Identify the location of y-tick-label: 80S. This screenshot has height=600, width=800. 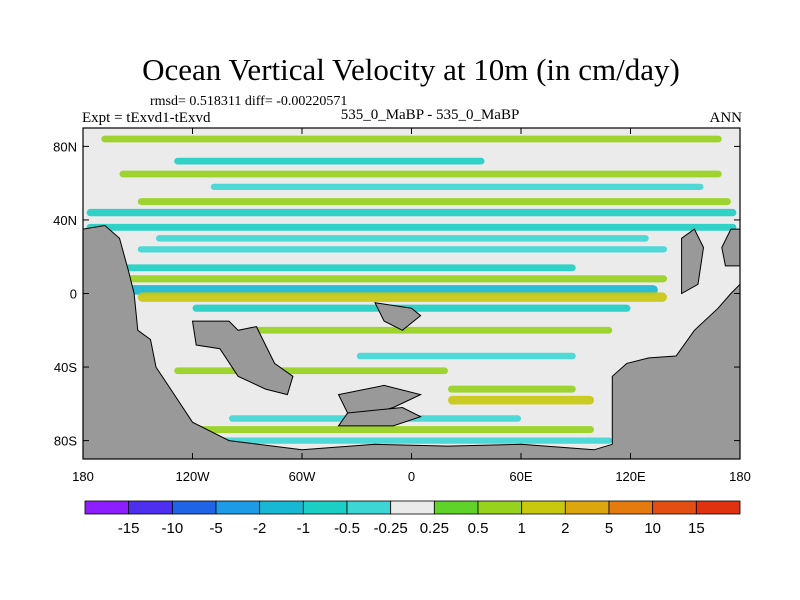
(65, 441).